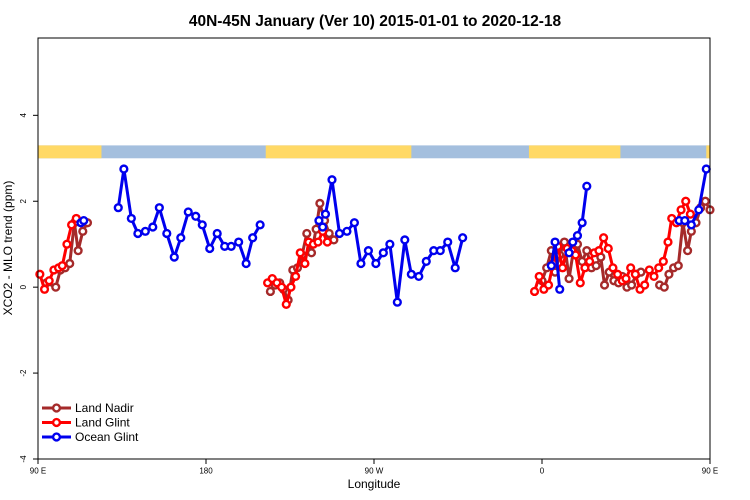 This screenshot has height=500, width=750. Describe the element at coordinates (102, 423) in the screenshot. I see `legend-label: Land Glint` at that location.